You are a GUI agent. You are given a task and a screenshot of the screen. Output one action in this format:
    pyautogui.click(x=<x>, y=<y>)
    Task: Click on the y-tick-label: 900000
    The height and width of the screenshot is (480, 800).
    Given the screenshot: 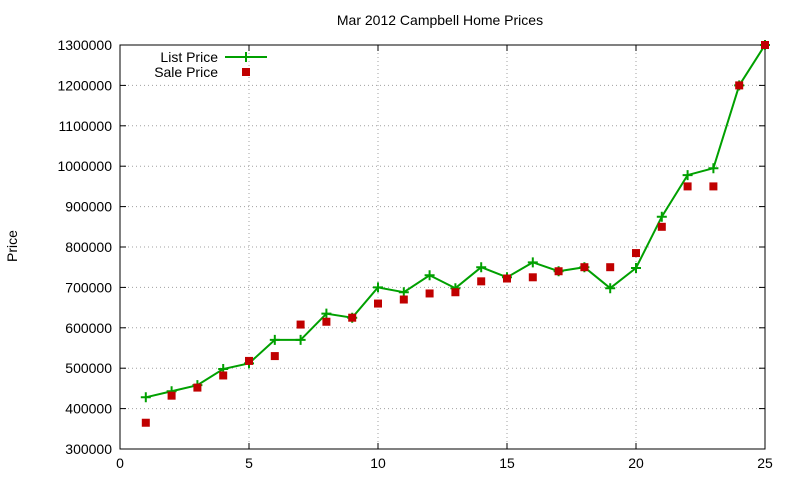 What is the action you would take?
    pyautogui.click(x=88, y=207)
    